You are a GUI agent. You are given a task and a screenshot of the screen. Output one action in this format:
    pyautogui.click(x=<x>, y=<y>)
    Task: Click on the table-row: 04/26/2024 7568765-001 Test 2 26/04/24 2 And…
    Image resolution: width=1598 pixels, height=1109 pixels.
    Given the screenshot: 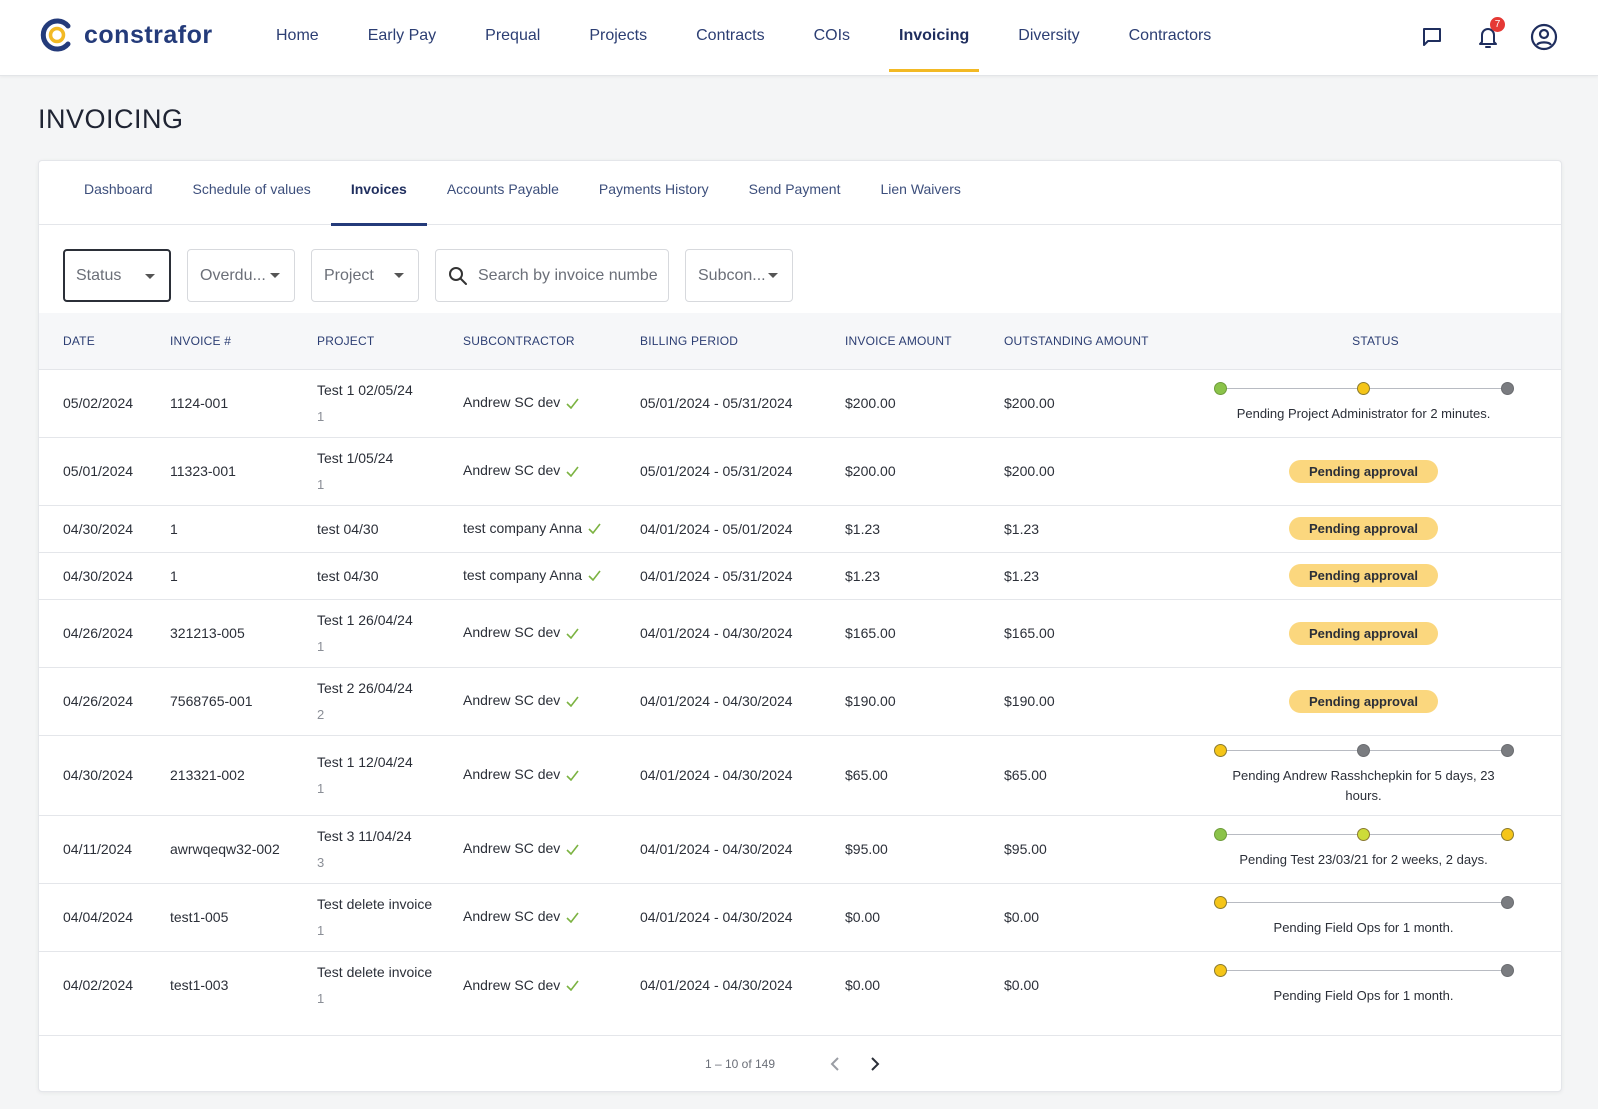 What is the action you would take?
    pyautogui.click(x=800, y=700)
    